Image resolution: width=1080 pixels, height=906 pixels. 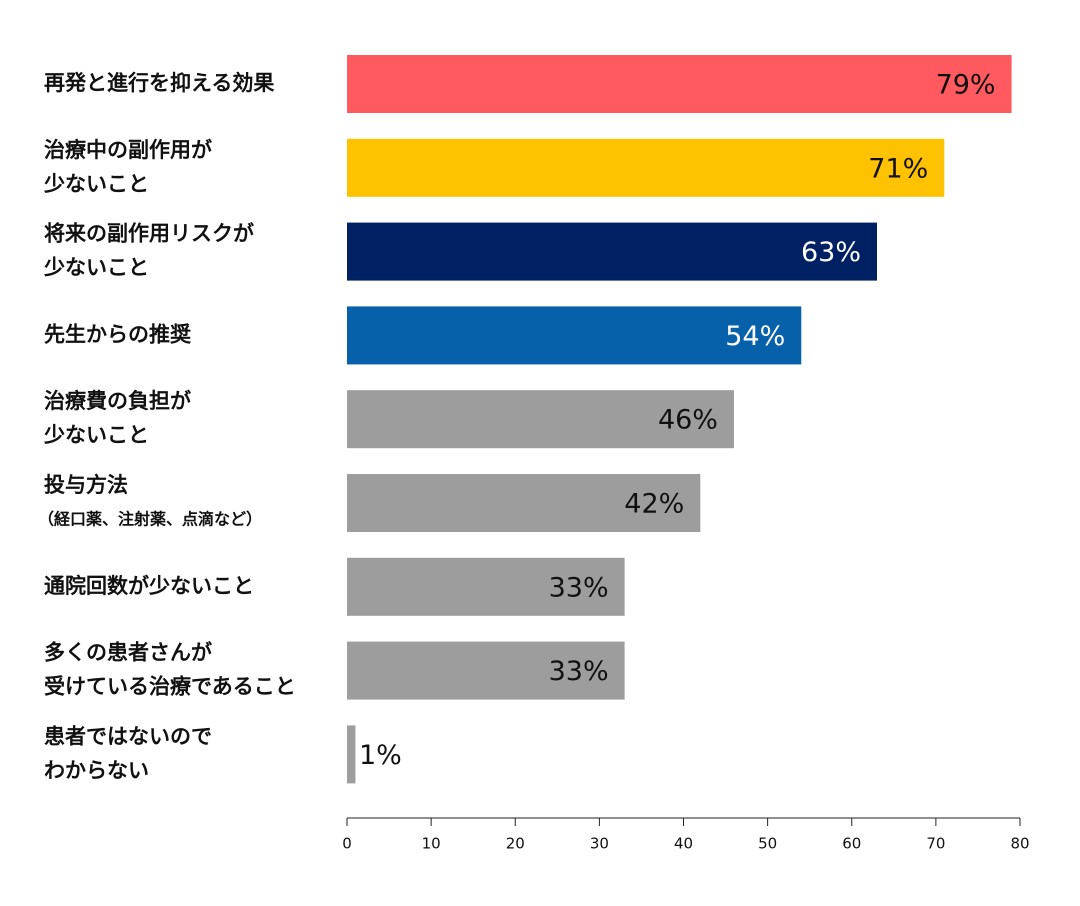 What do you see at coordinates (96, 770) in the screenshot?
I see `category-label: わからない` at bounding box center [96, 770].